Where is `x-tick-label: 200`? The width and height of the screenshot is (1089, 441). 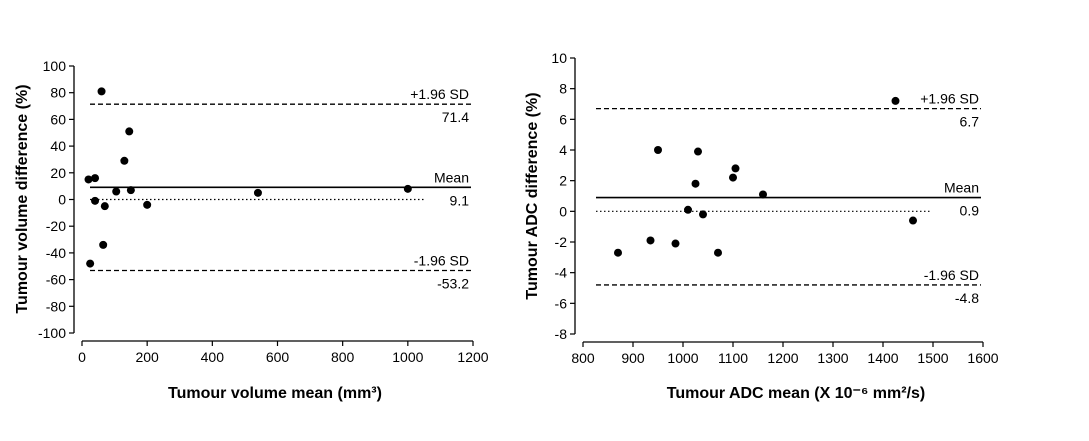 x-tick-label: 200 is located at coordinates (147, 357).